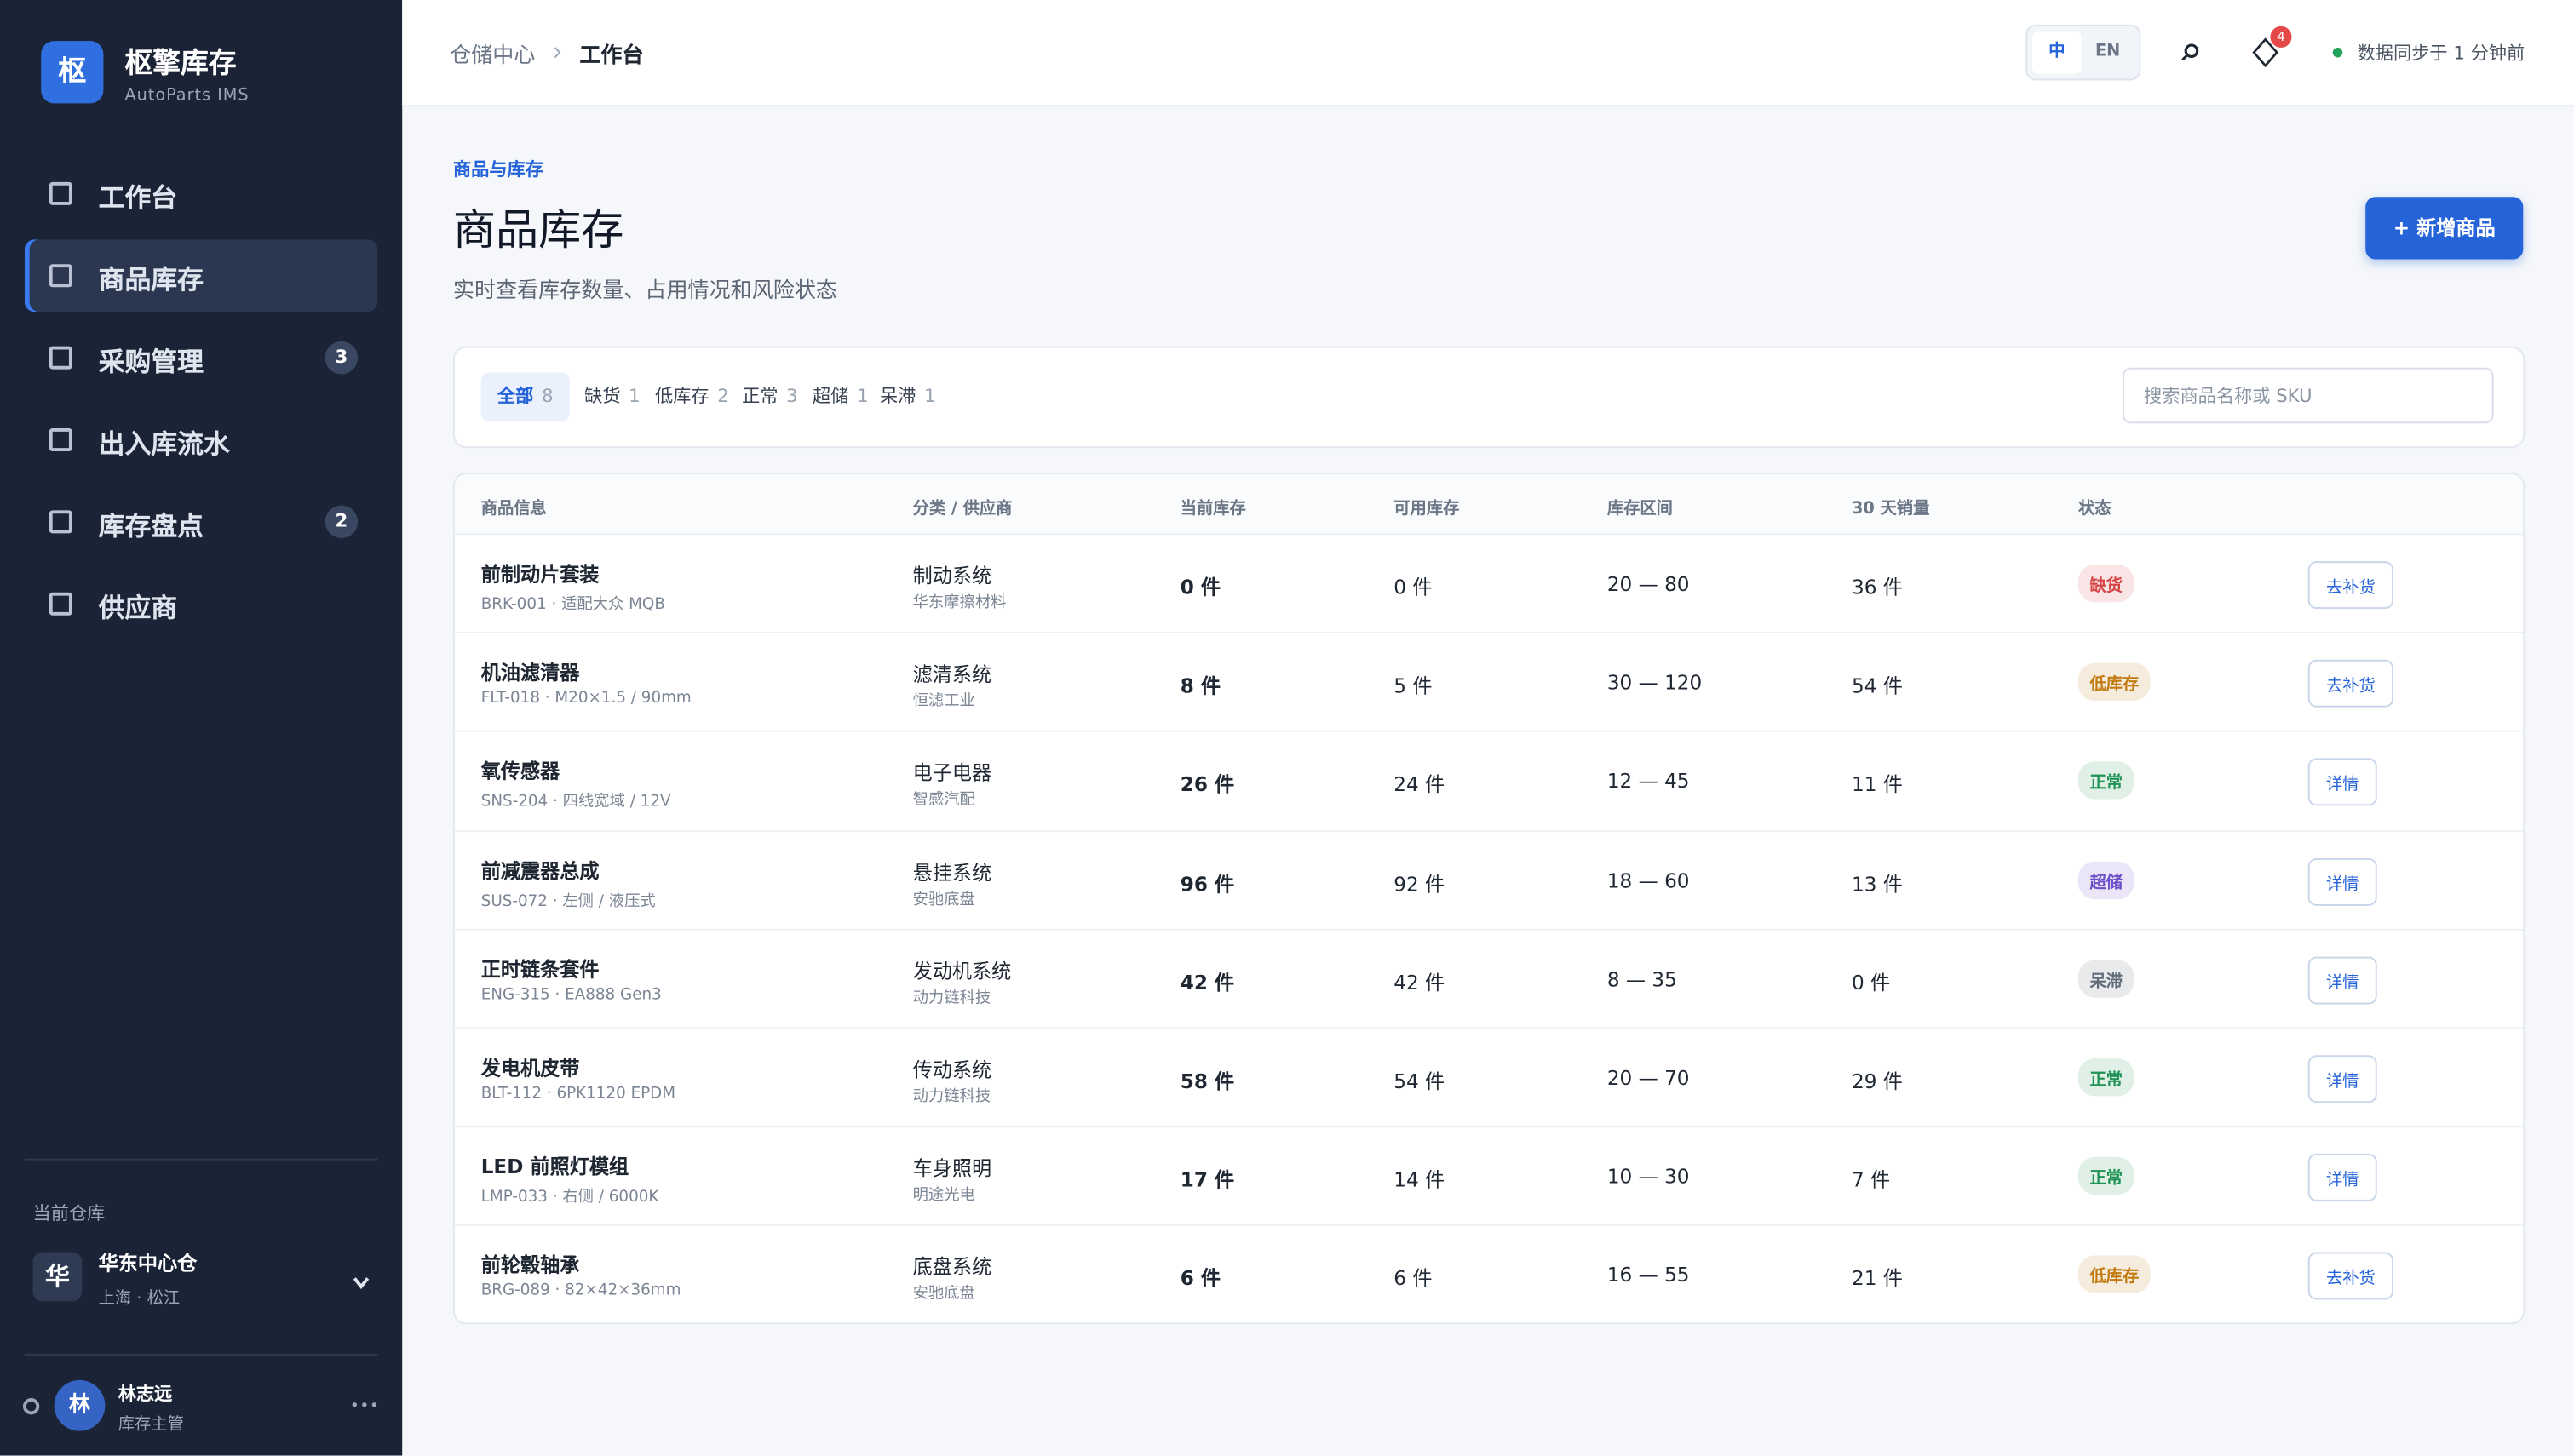 The image size is (2574, 1456). Describe the element at coordinates (69, 1213) in the screenshot. I see `warehouse-label: 当前仓库` at that location.